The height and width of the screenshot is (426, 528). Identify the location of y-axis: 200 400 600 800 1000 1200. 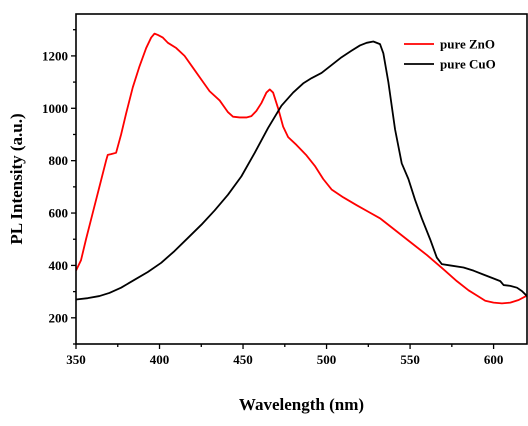
(59, 187).